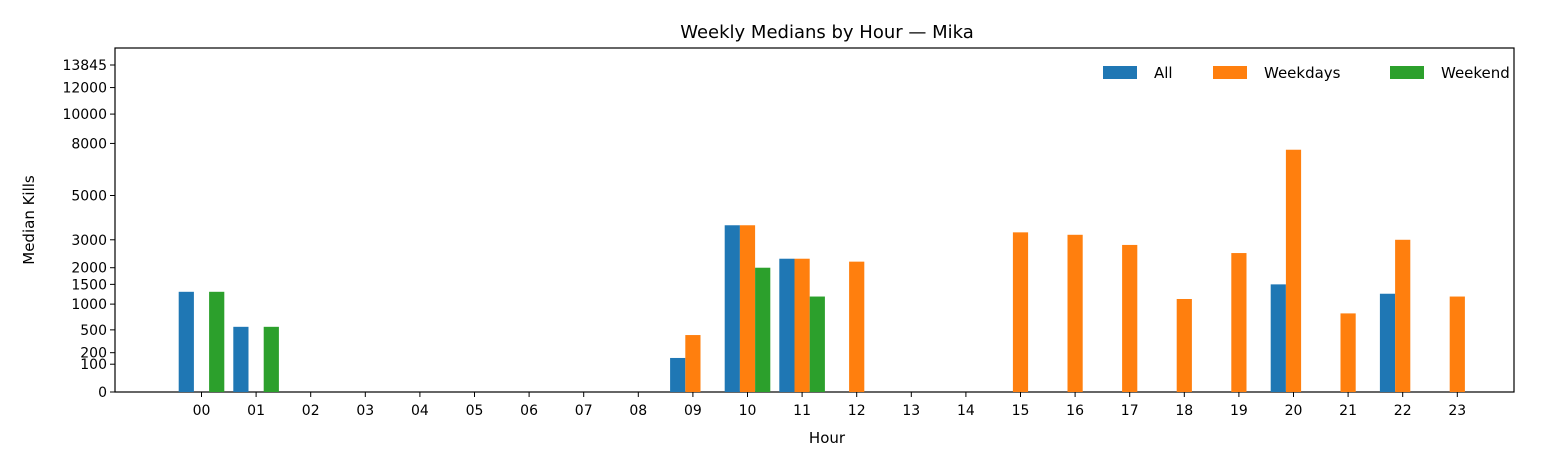 The height and width of the screenshot is (472, 1560). What do you see at coordinates (966, 411) in the screenshot?
I see `x-tick-label: 14` at bounding box center [966, 411].